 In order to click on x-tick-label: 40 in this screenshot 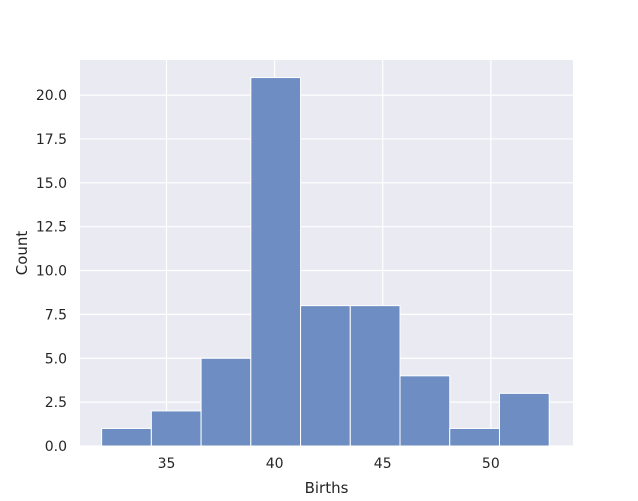, I will do `click(275, 464)`.